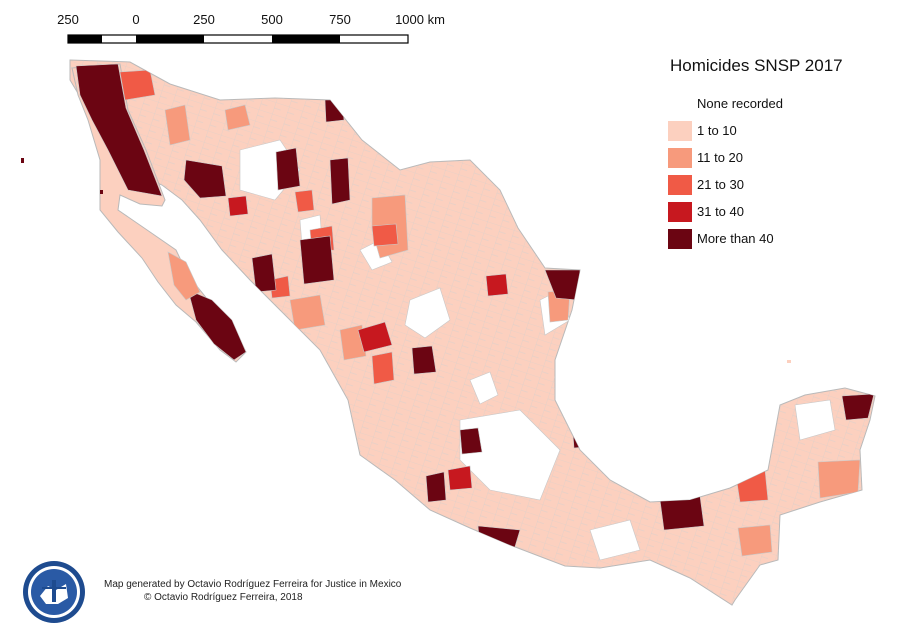 Image resolution: width=900 pixels, height=637 pixels. I want to click on legend-label: More than 40, so click(735, 238).